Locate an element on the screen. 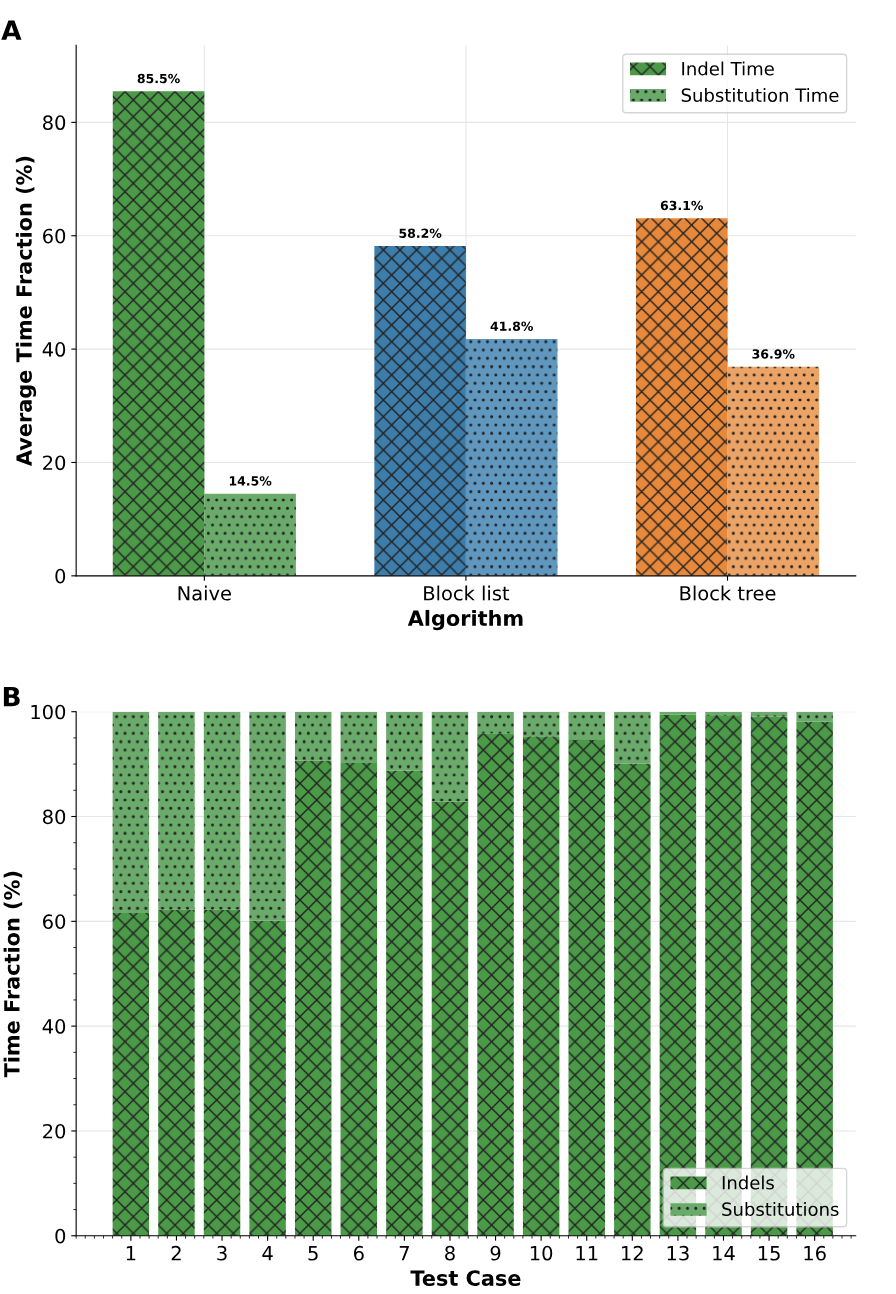 This screenshot has height=1294, width=896. x-axis-title: Test Case is located at coordinates (465, 1278).